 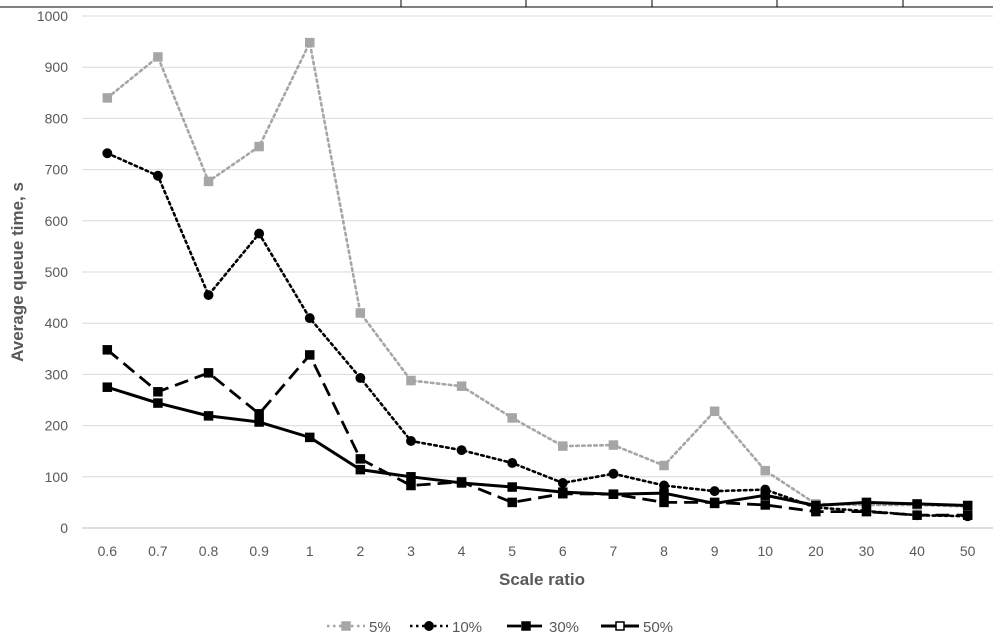 I want to click on x-tick-label: 40, so click(x=917, y=551).